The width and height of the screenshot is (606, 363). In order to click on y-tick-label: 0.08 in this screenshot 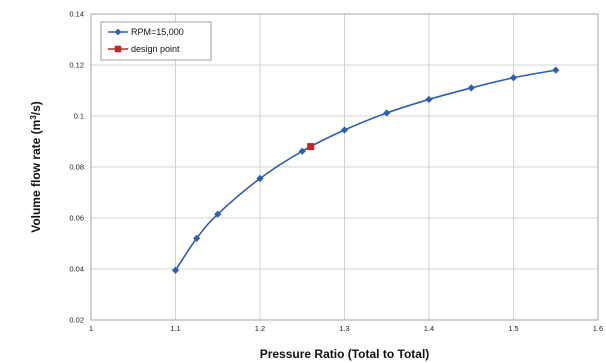, I will do `click(76, 167)`.